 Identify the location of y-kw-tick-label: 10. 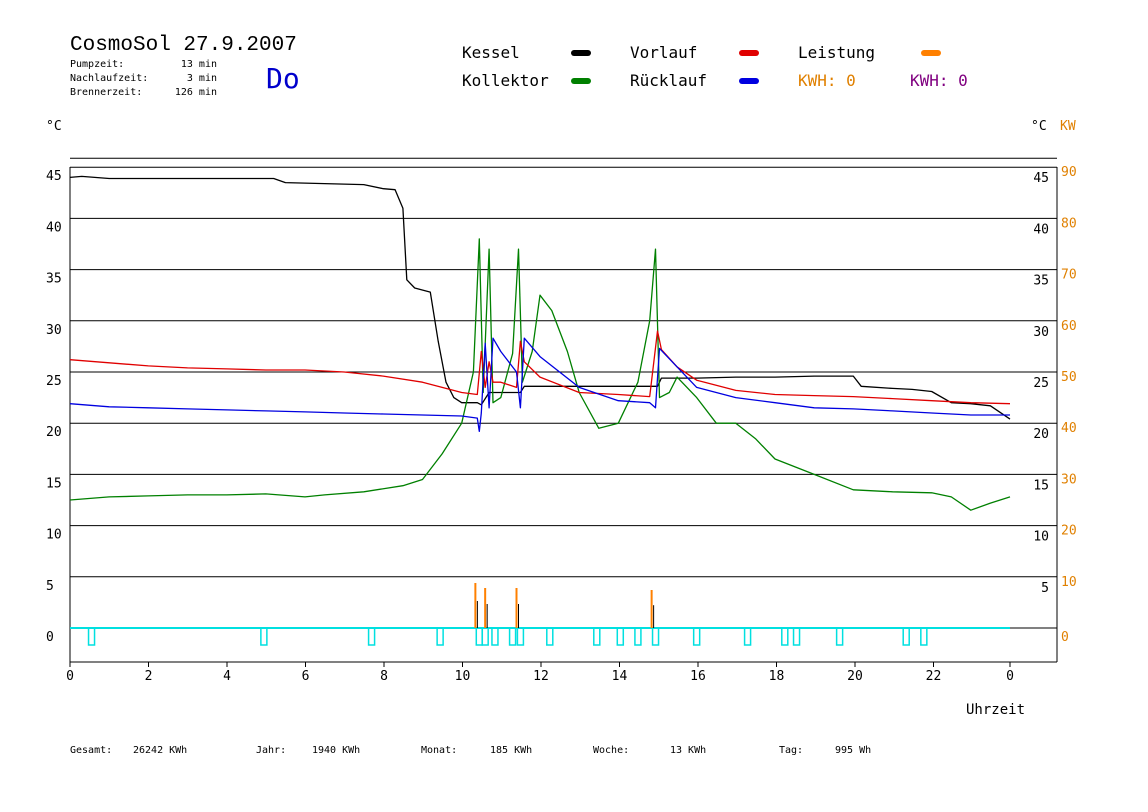
(1069, 582).